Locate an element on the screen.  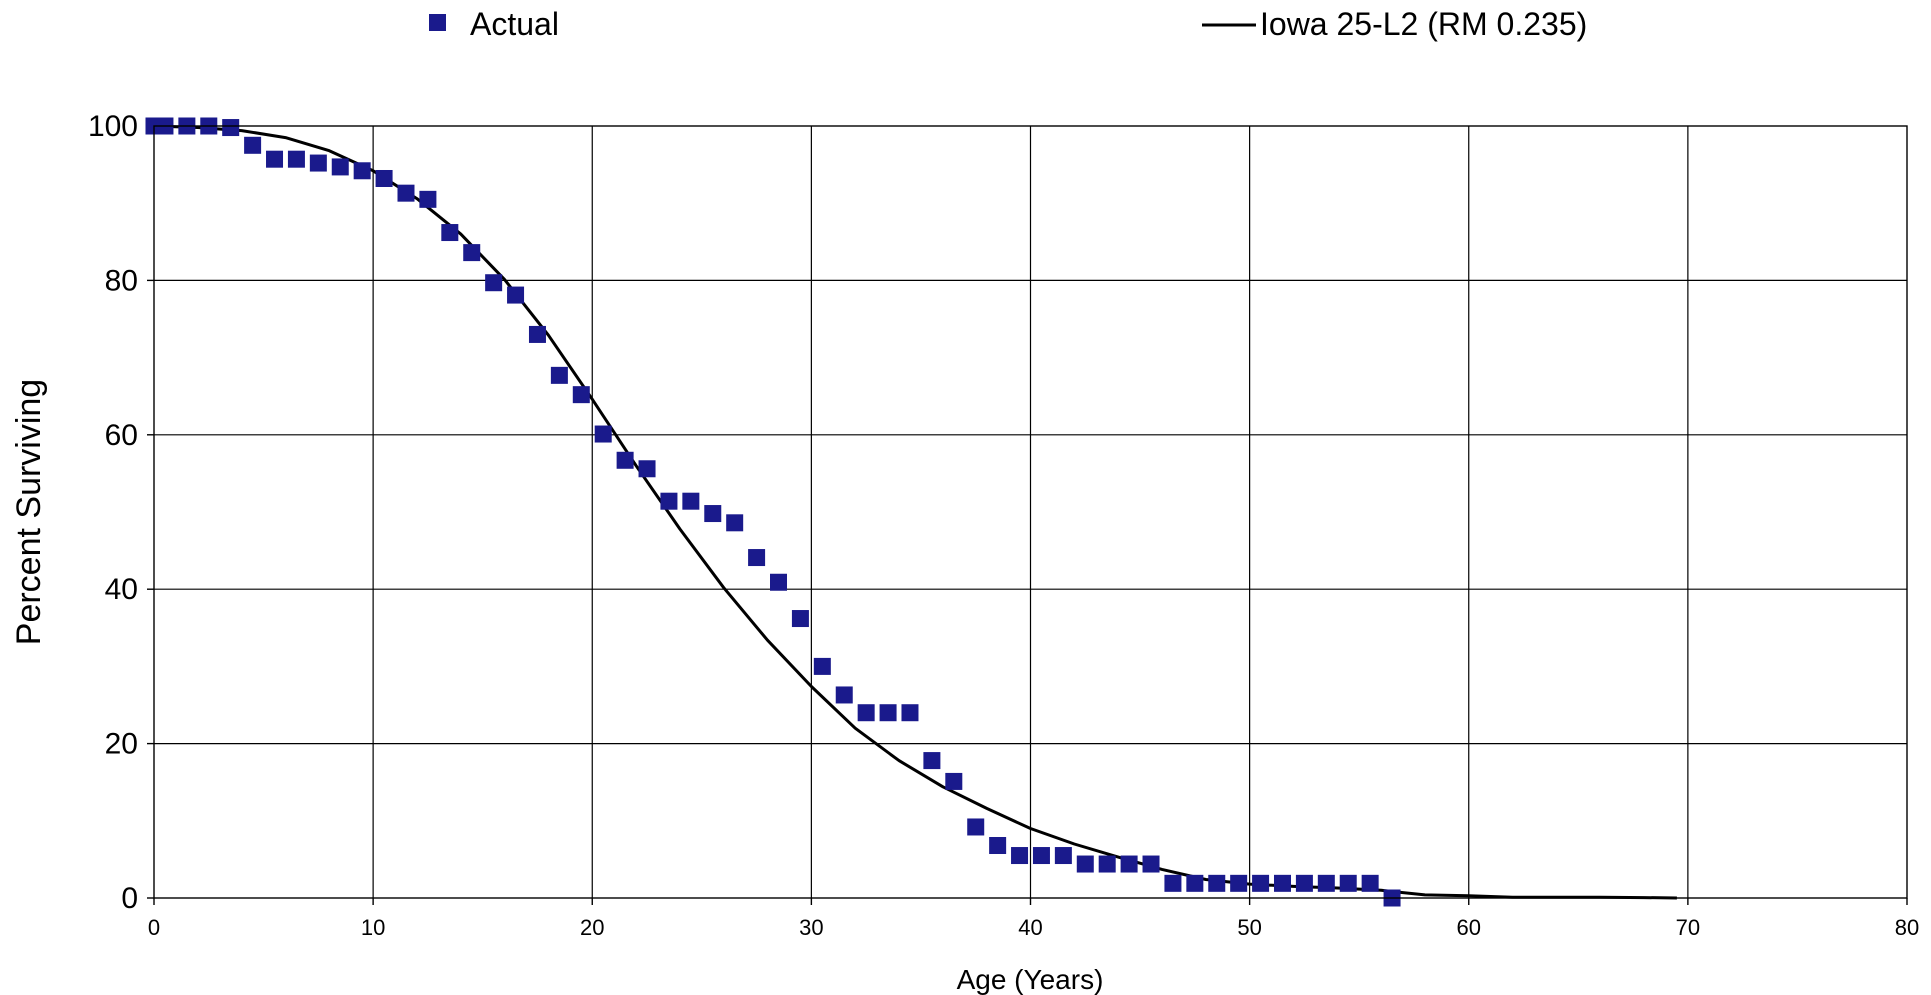
y-tick-label: 100 is located at coordinates (113, 126).